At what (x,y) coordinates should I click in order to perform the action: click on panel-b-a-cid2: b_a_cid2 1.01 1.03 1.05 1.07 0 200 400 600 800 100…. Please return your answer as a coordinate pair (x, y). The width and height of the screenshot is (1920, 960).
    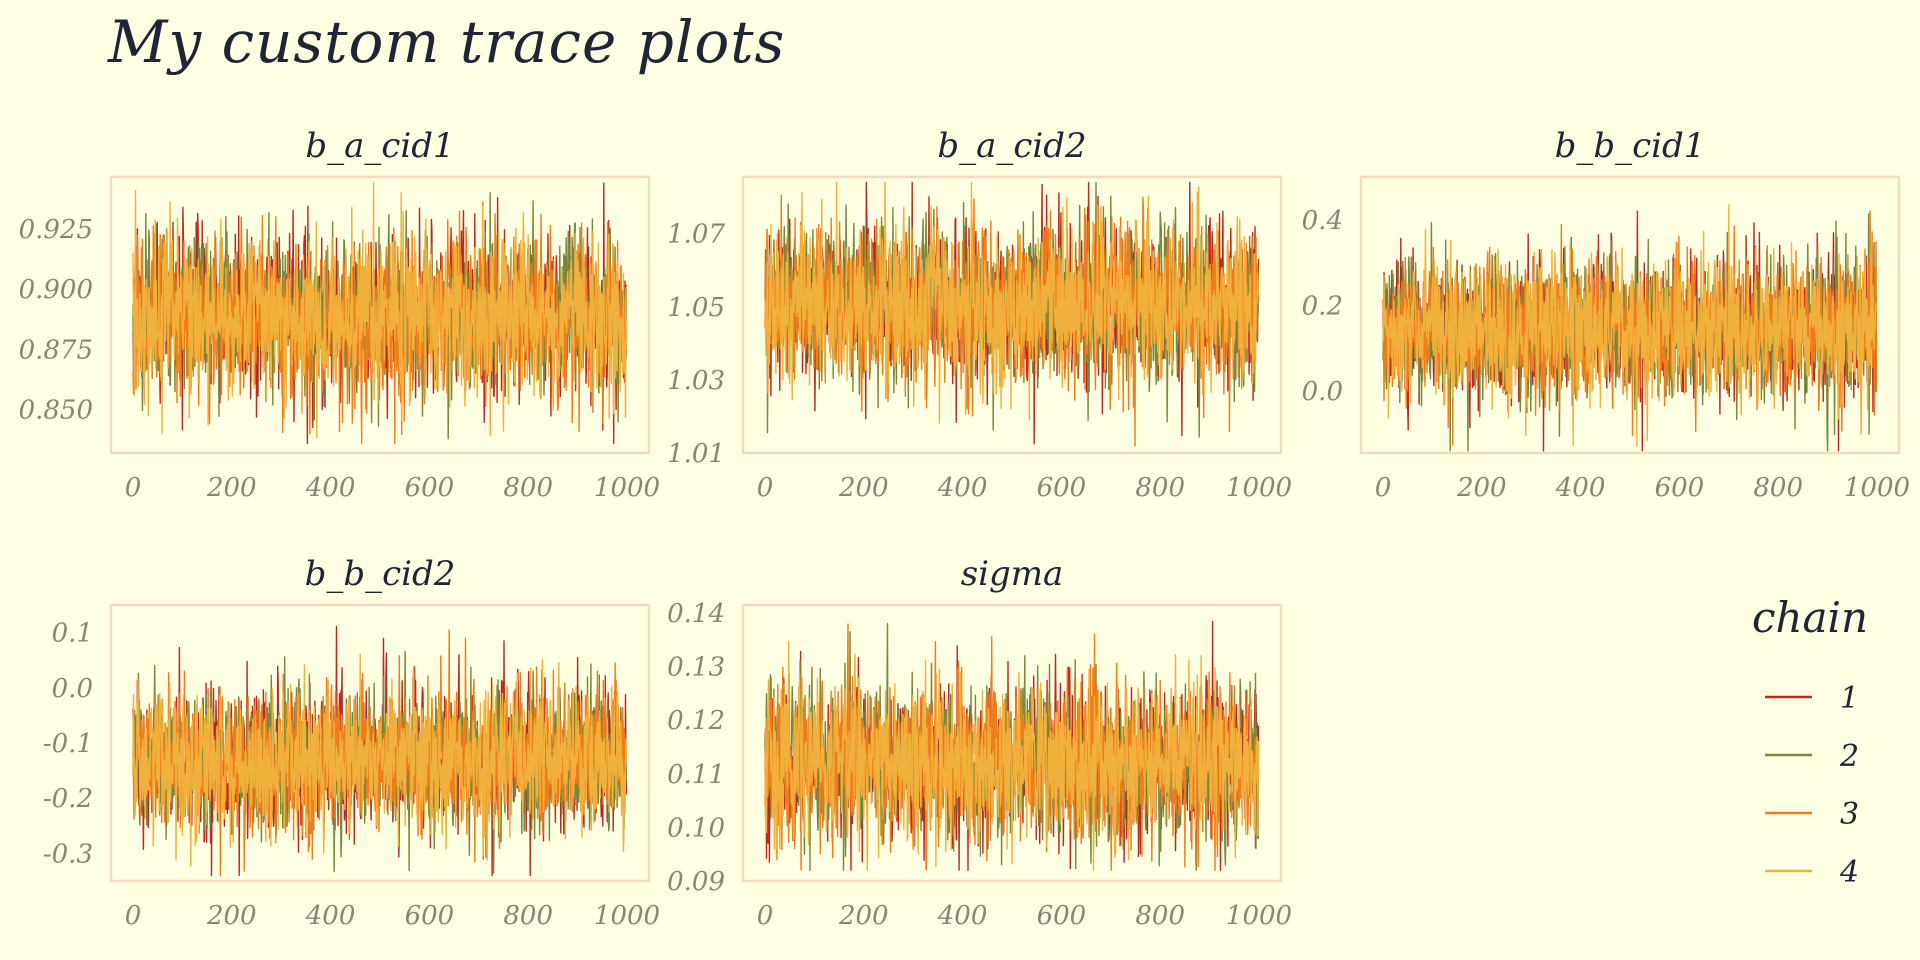
    Looking at the image, I should click on (979, 314).